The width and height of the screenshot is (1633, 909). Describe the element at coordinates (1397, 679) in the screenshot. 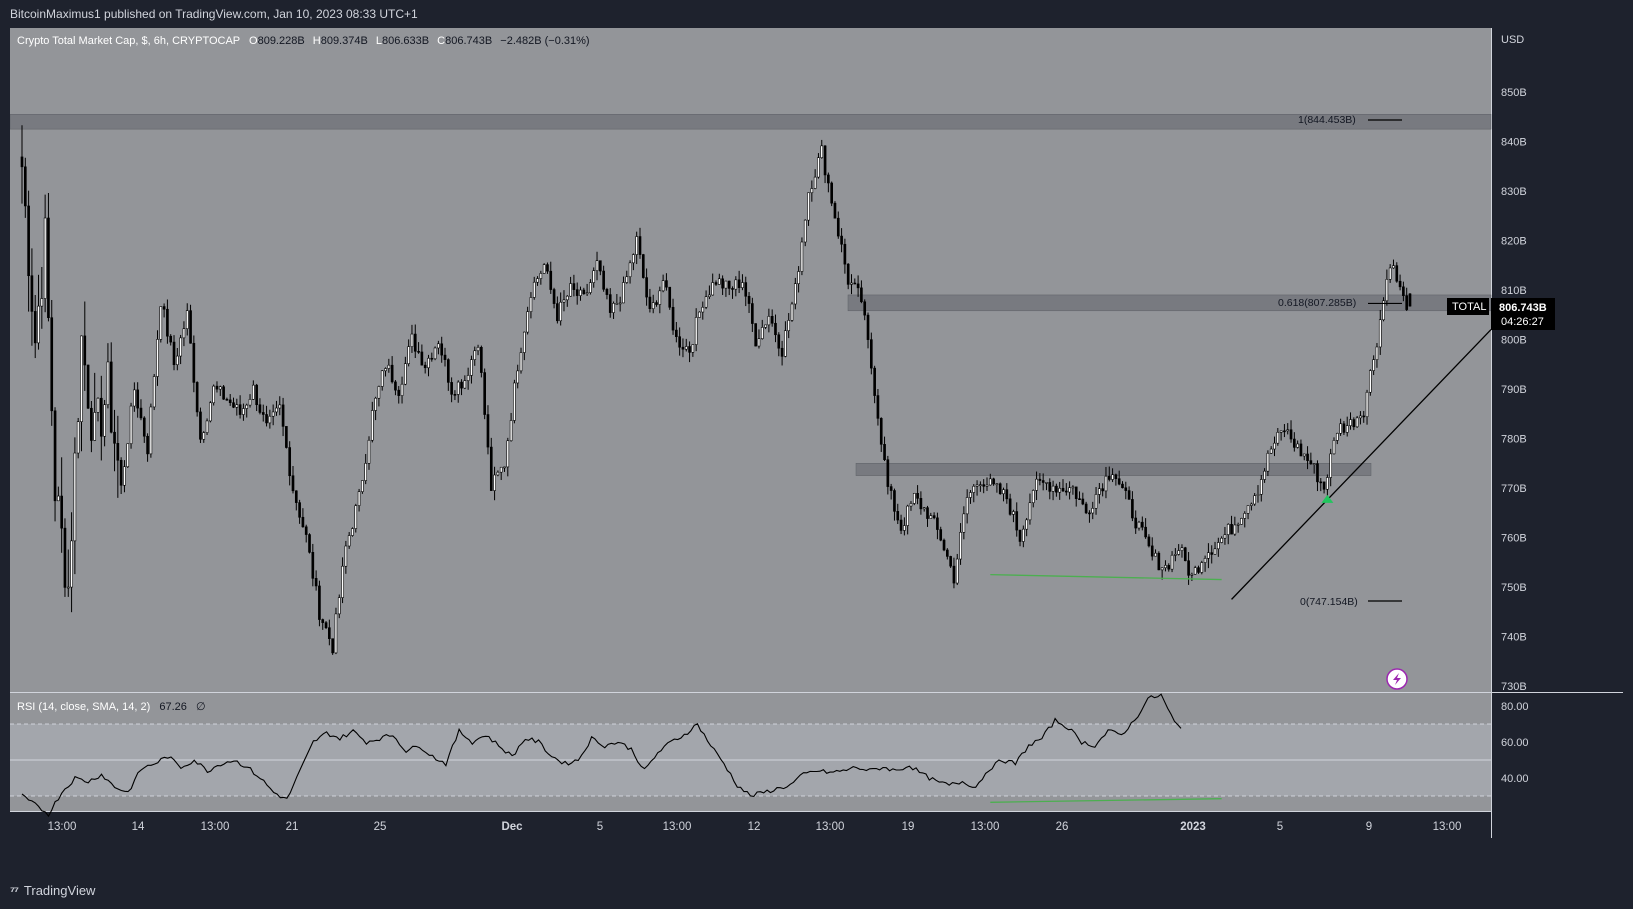

I see `lightning-icon` at that location.